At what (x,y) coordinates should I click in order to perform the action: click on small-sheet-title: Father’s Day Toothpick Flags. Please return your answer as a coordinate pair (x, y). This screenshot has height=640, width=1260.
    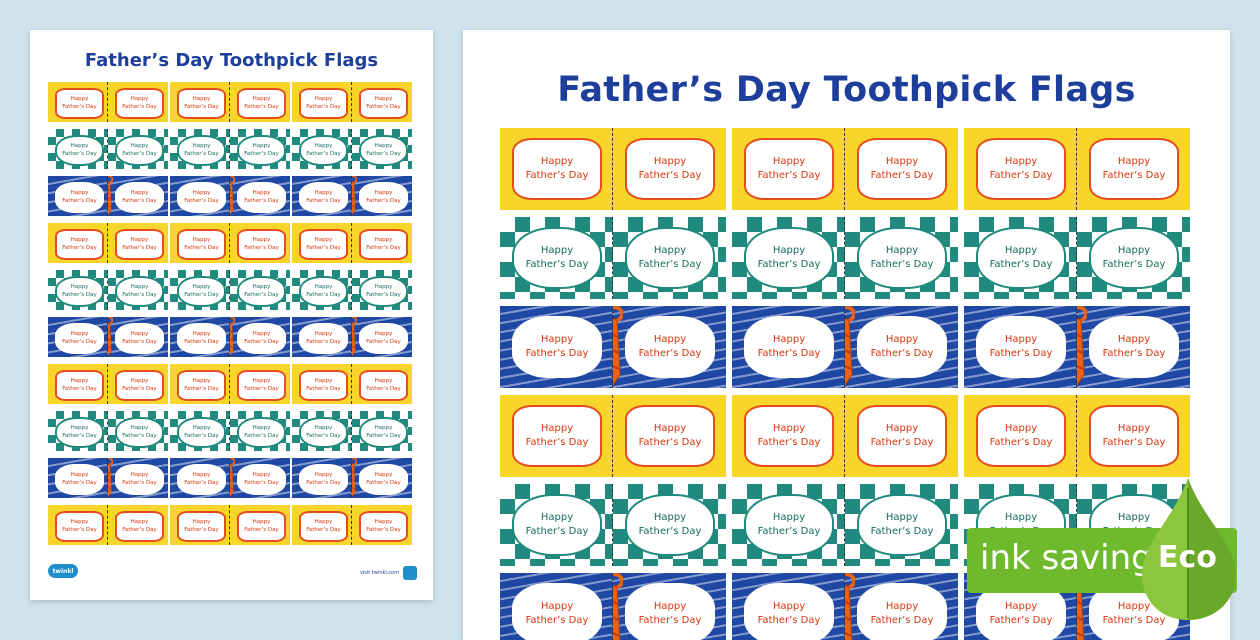
    Looking at the image, I should click on (231, 60).